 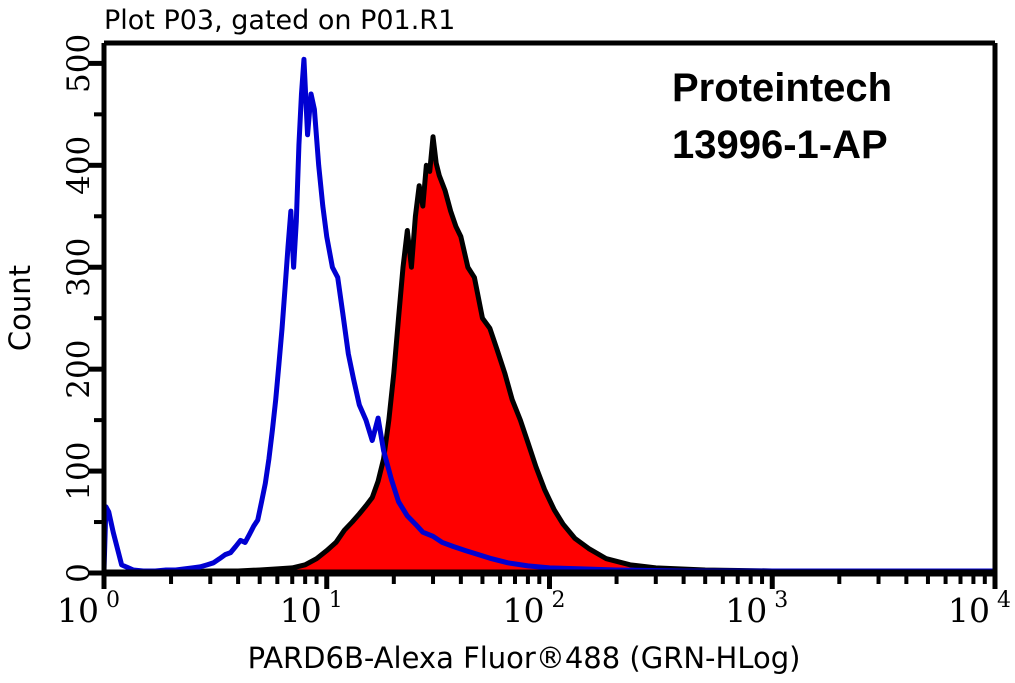 I want to click on brand-name-annotation: Proteintech, so click(x=782, y=88).